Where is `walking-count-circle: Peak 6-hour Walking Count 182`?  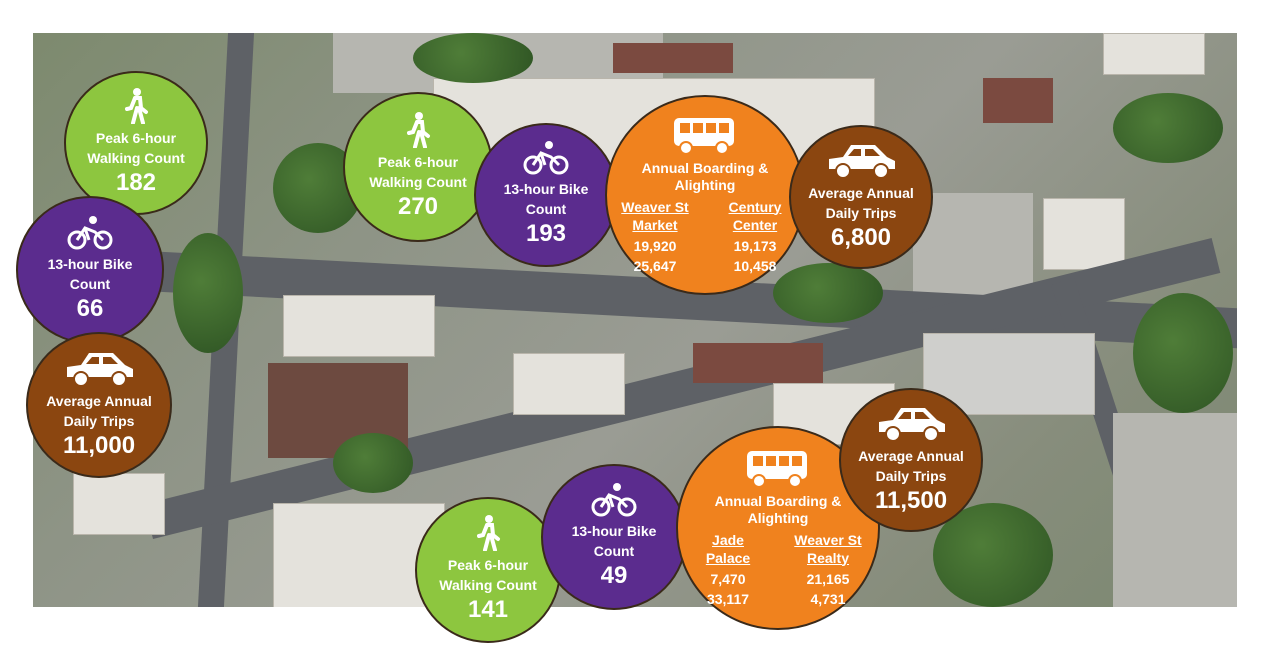
walking-count-circle: Peak 6-hour Walking Count 182 is located at coordinates (136, 143).